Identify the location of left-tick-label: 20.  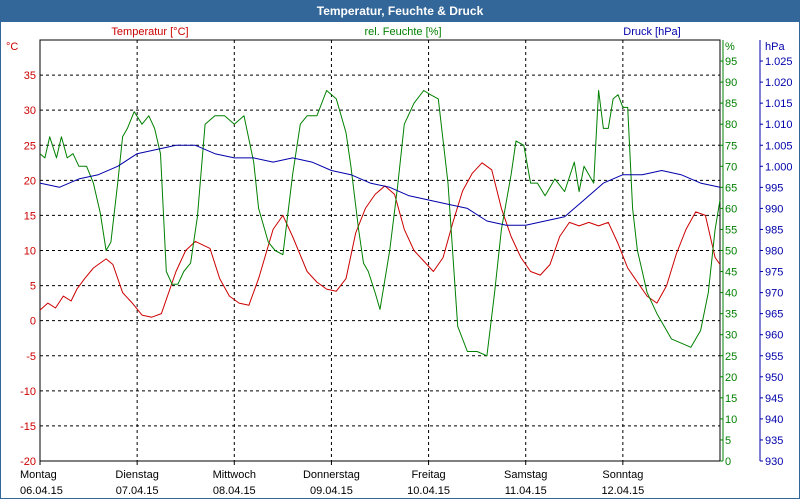
(30, 181).